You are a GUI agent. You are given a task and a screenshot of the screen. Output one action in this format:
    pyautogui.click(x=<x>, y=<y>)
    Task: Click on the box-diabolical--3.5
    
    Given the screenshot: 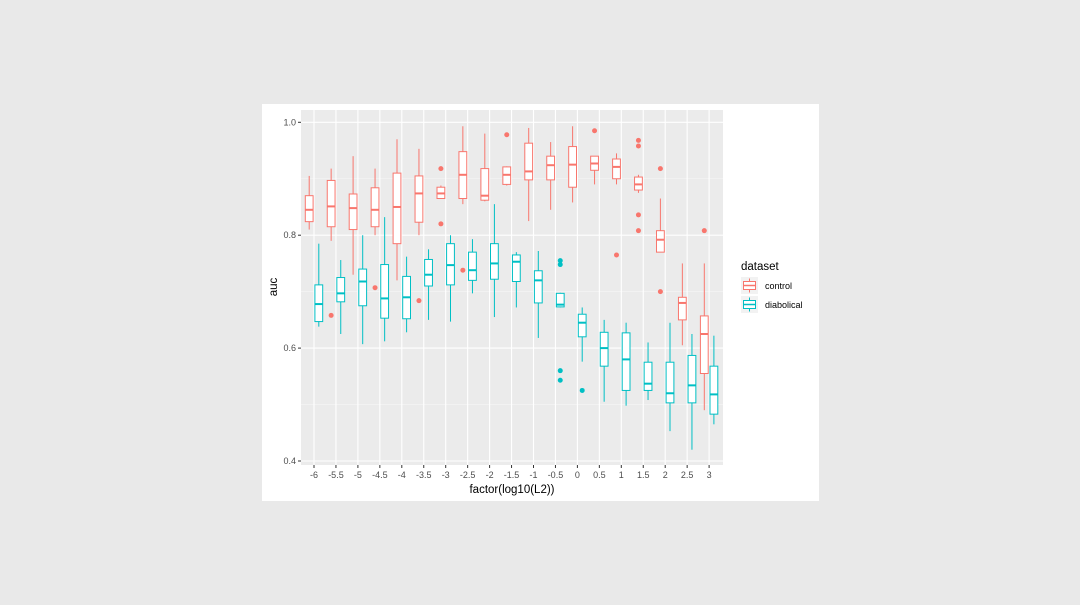 What is the action you would take?
    pyautogui.click(x=428, y=284)
    